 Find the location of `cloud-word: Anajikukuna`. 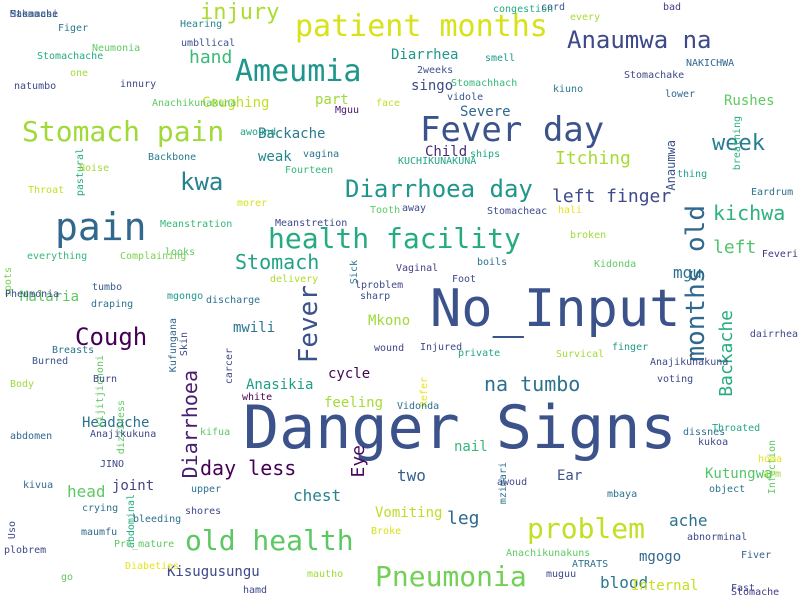

cloud-word: Anajikukuna is located at coordinates (123, 434).